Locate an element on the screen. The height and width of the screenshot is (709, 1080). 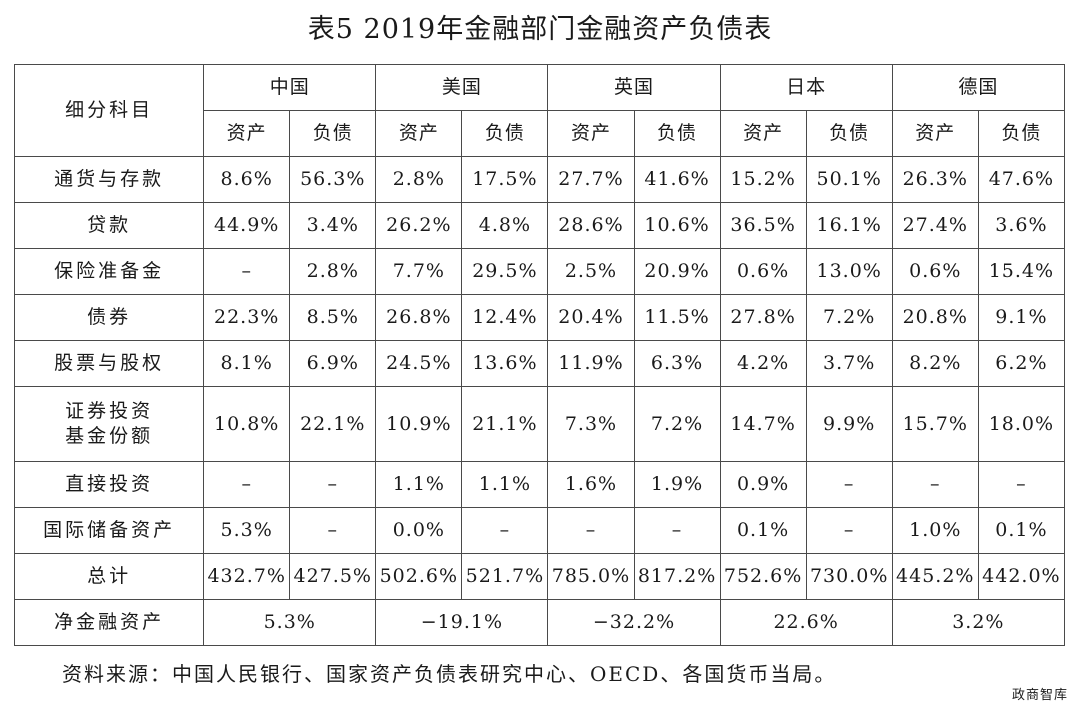
source-note: 资料来源：中国人民银行、国家资产负债表研究中心、OECD、各国货币当局。 is located at coordinates (449, 674).